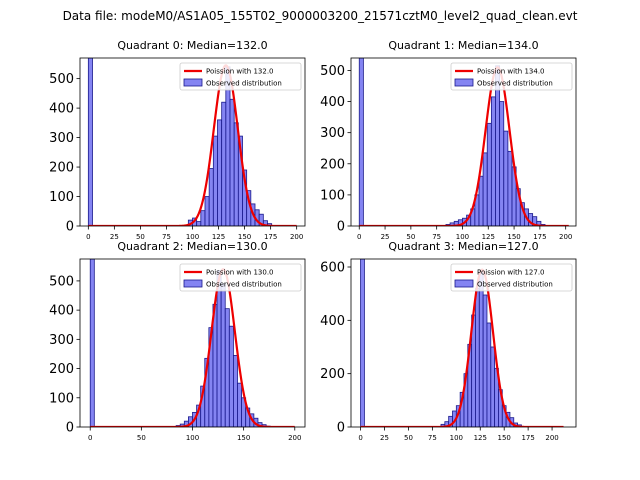 Image resolution: width=640 pixels, height=480 pixels. Describe the element at coordinates (240, 72) in the screenshot. I see `legend-label-poisson: Poission with 132.0` at that location.